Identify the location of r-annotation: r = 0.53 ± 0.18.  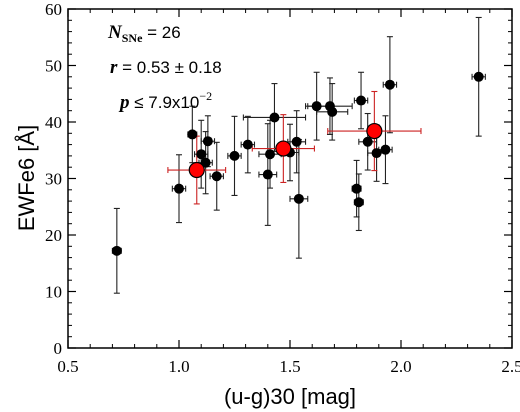
(166, 67).